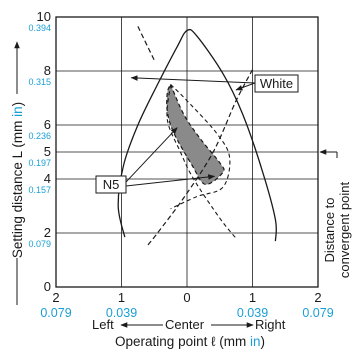  I want to click on y-axis-label-unit: in, so click(17, 111).